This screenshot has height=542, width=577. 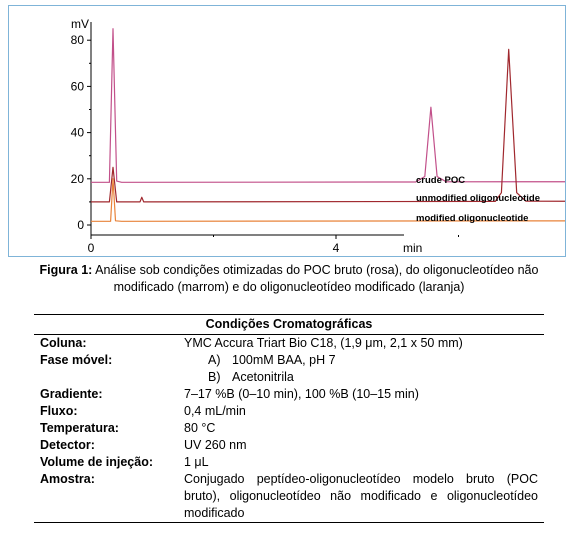 I want to click on table-row: Fluxo: 0,4 mL/min, so click(x=289, y=411).